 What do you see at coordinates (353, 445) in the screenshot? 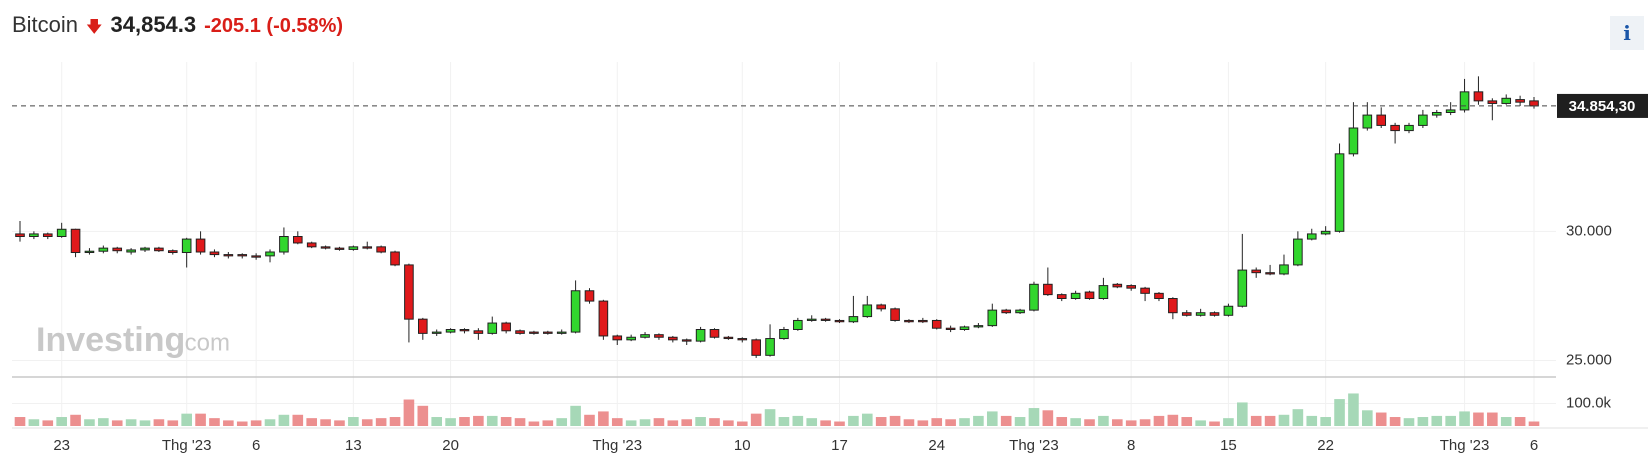
I see `x-tick-label: 13` at bounding box center [353, 445].